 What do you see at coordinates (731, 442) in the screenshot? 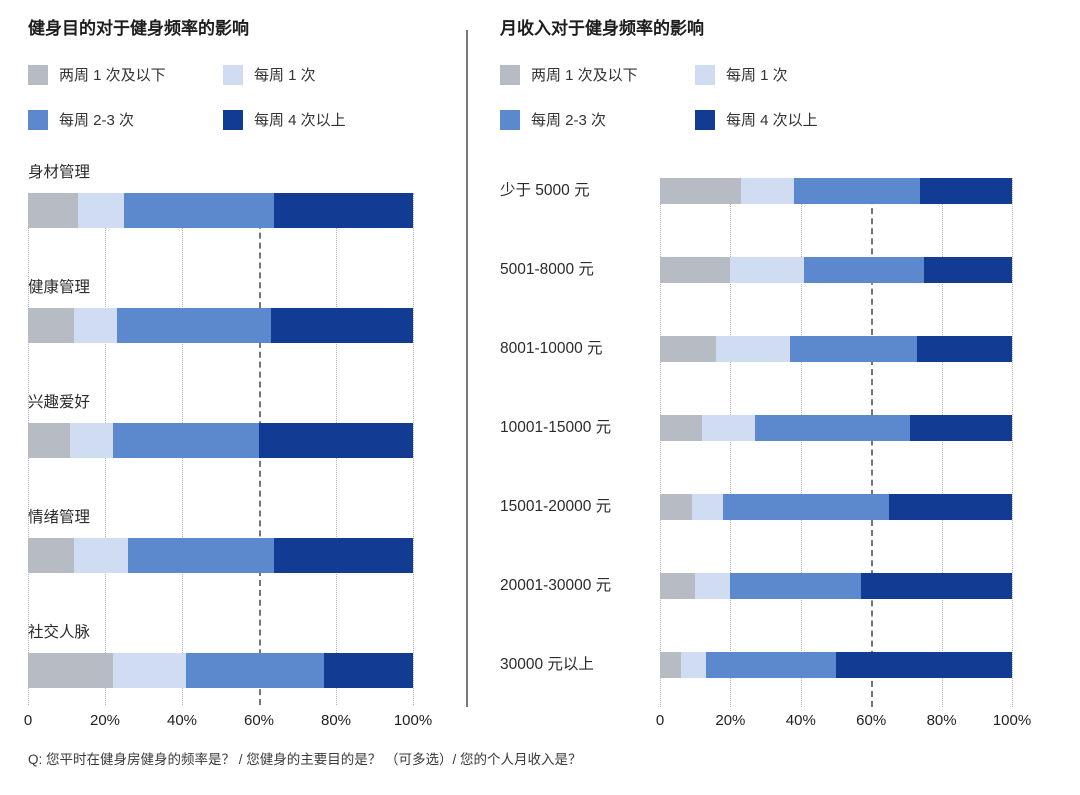
I see `gridline-20pct` at bounding box center [731, 442].